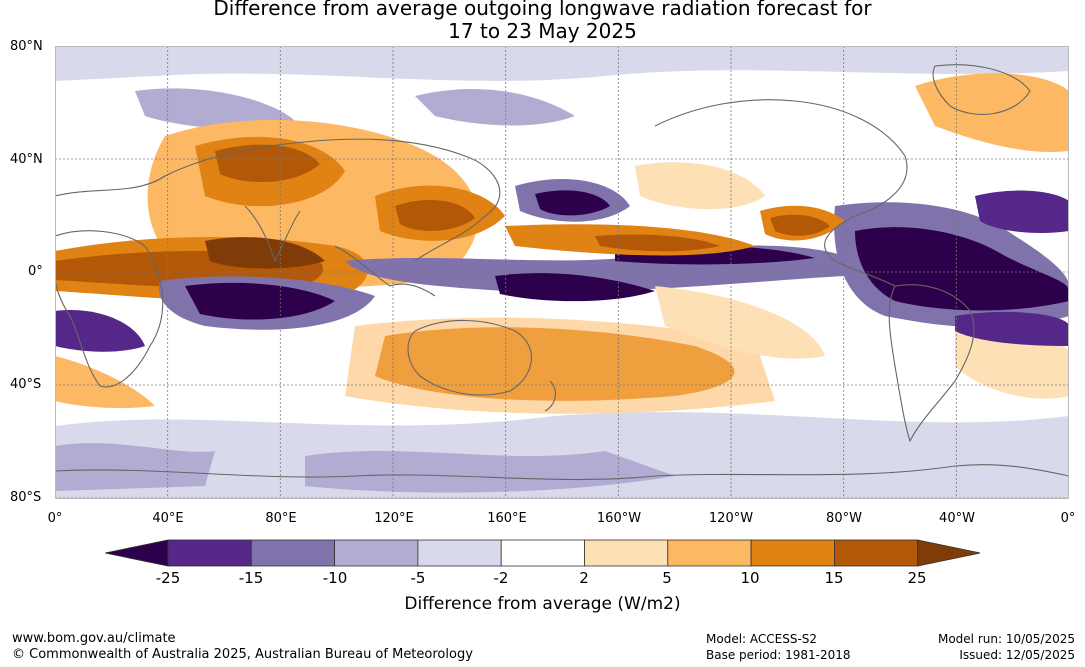 This screenshot has height=667, width=1085. What do you see at coordinates (1012, 328) in the screenshot?
I see `south-atlantic-negative` at bounding box center [1012, 328].